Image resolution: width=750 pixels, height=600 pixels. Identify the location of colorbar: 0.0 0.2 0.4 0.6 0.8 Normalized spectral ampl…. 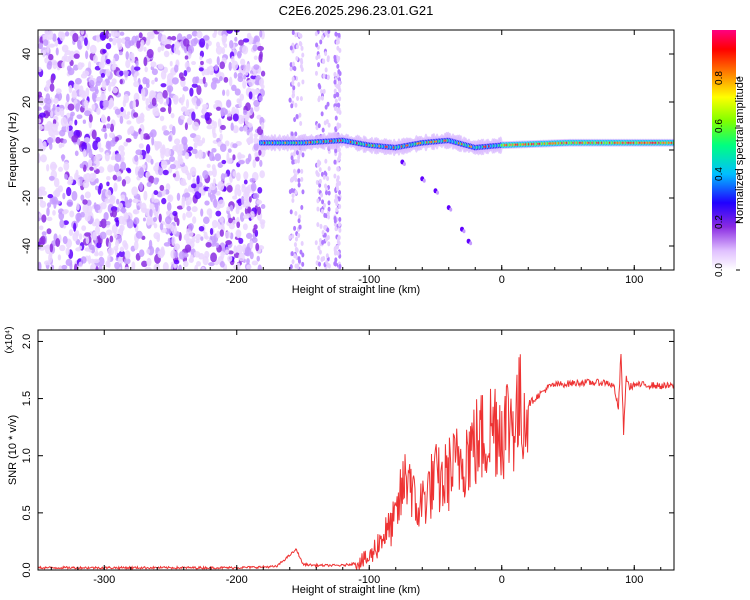
(729, 153).